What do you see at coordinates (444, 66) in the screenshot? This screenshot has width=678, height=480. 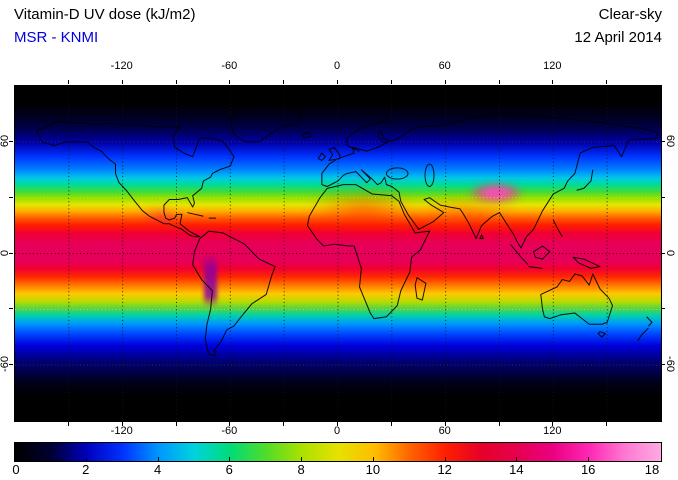 I see `lon-tick-label-top: 60` at bounding box center [444, 66].